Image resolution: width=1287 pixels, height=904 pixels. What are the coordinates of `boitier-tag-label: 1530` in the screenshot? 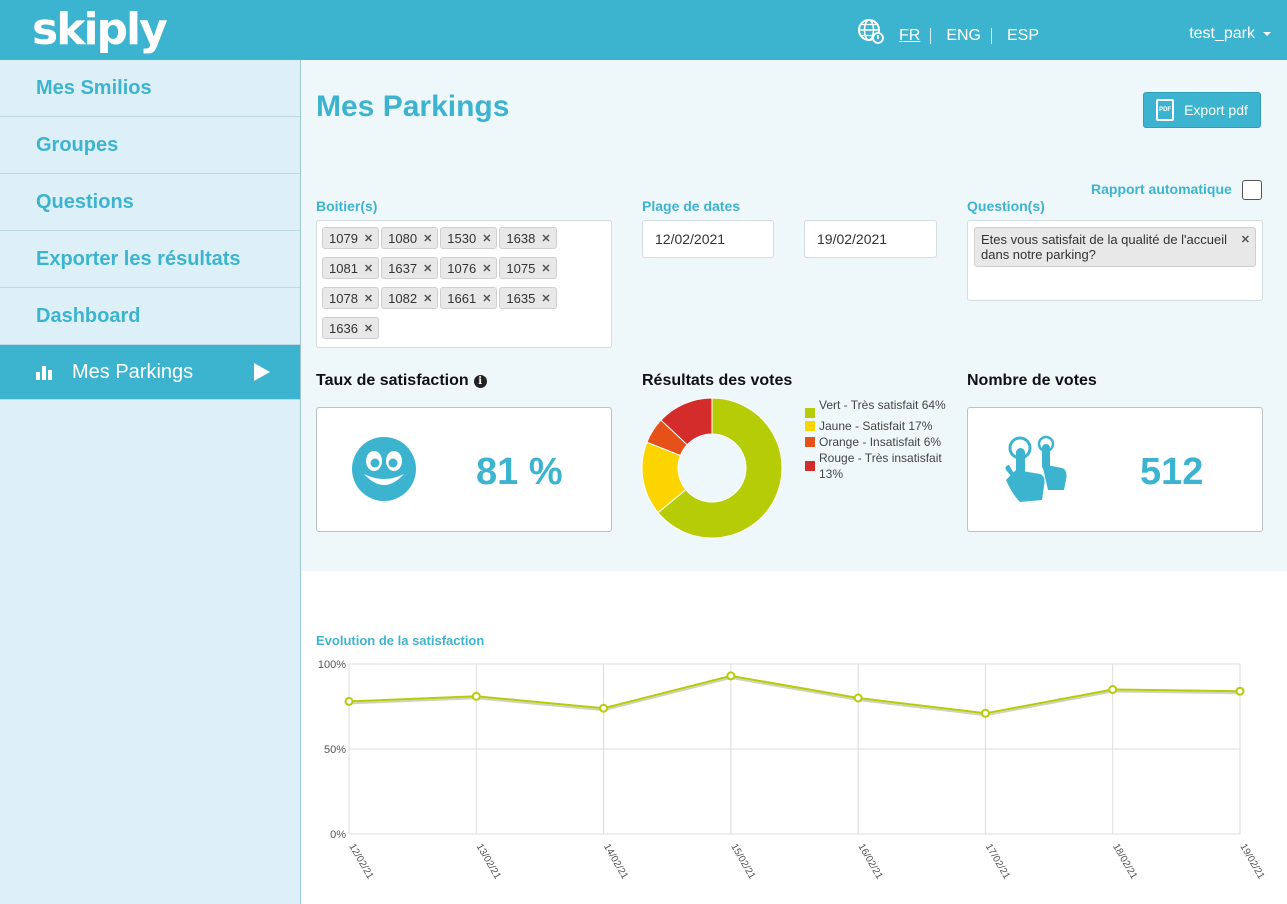 It's located at (462, 238).